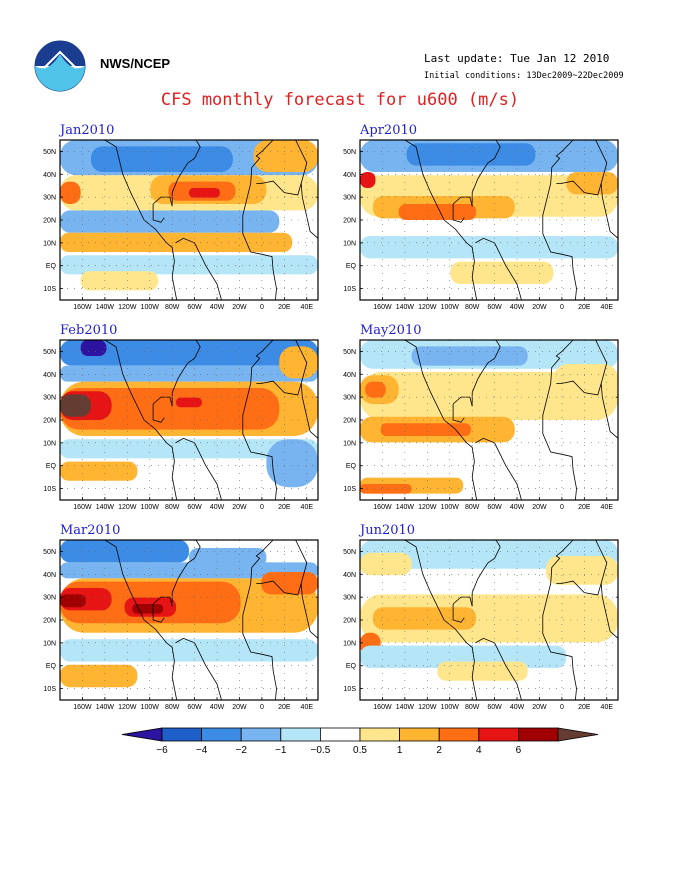 The width and height of the screenshot is (680, 880). Describe the element at coordinates (340, 100) in the screenshot. I see `page-title: CFS monthly forecast for u600 (m/s)` at that location.